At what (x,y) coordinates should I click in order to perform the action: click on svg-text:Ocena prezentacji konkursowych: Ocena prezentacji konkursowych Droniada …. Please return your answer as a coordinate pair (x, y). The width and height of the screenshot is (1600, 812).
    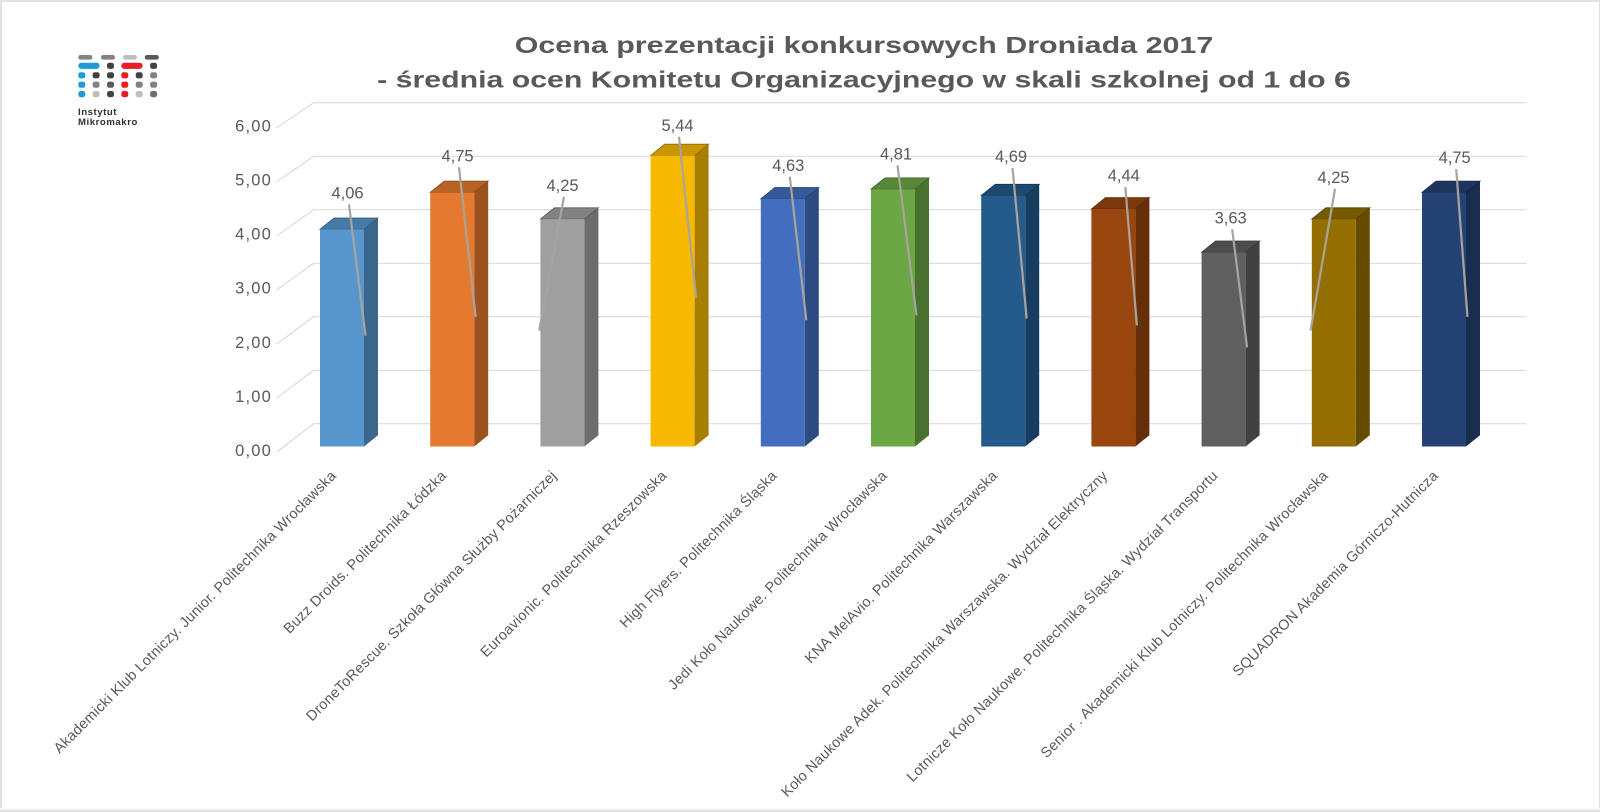
    Looking at the image, I should click on (864, 45).